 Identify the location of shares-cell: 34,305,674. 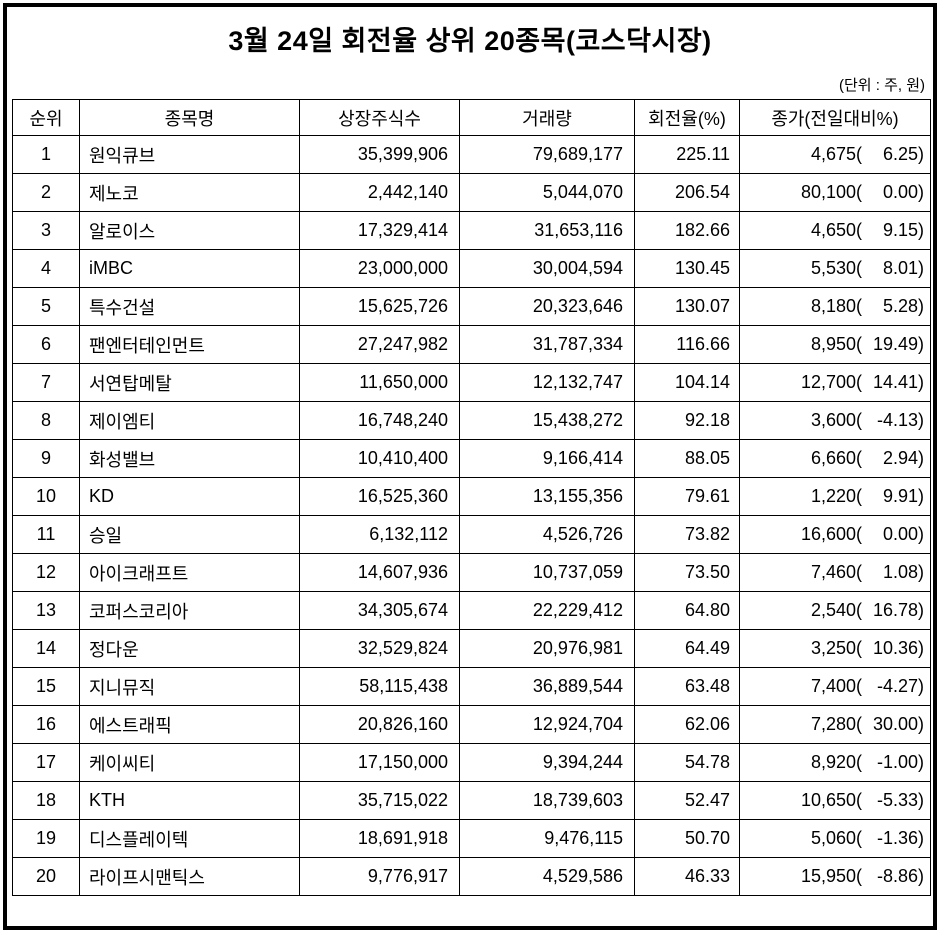
(379, 610).